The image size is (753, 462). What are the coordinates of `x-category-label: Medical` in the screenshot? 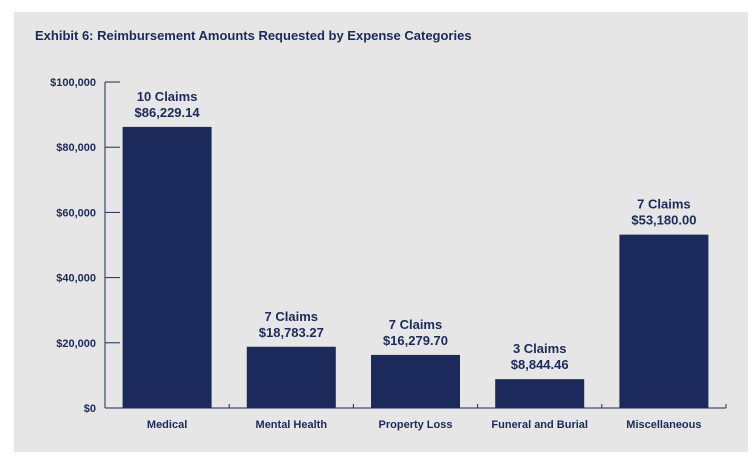 It's located at (167, 425).